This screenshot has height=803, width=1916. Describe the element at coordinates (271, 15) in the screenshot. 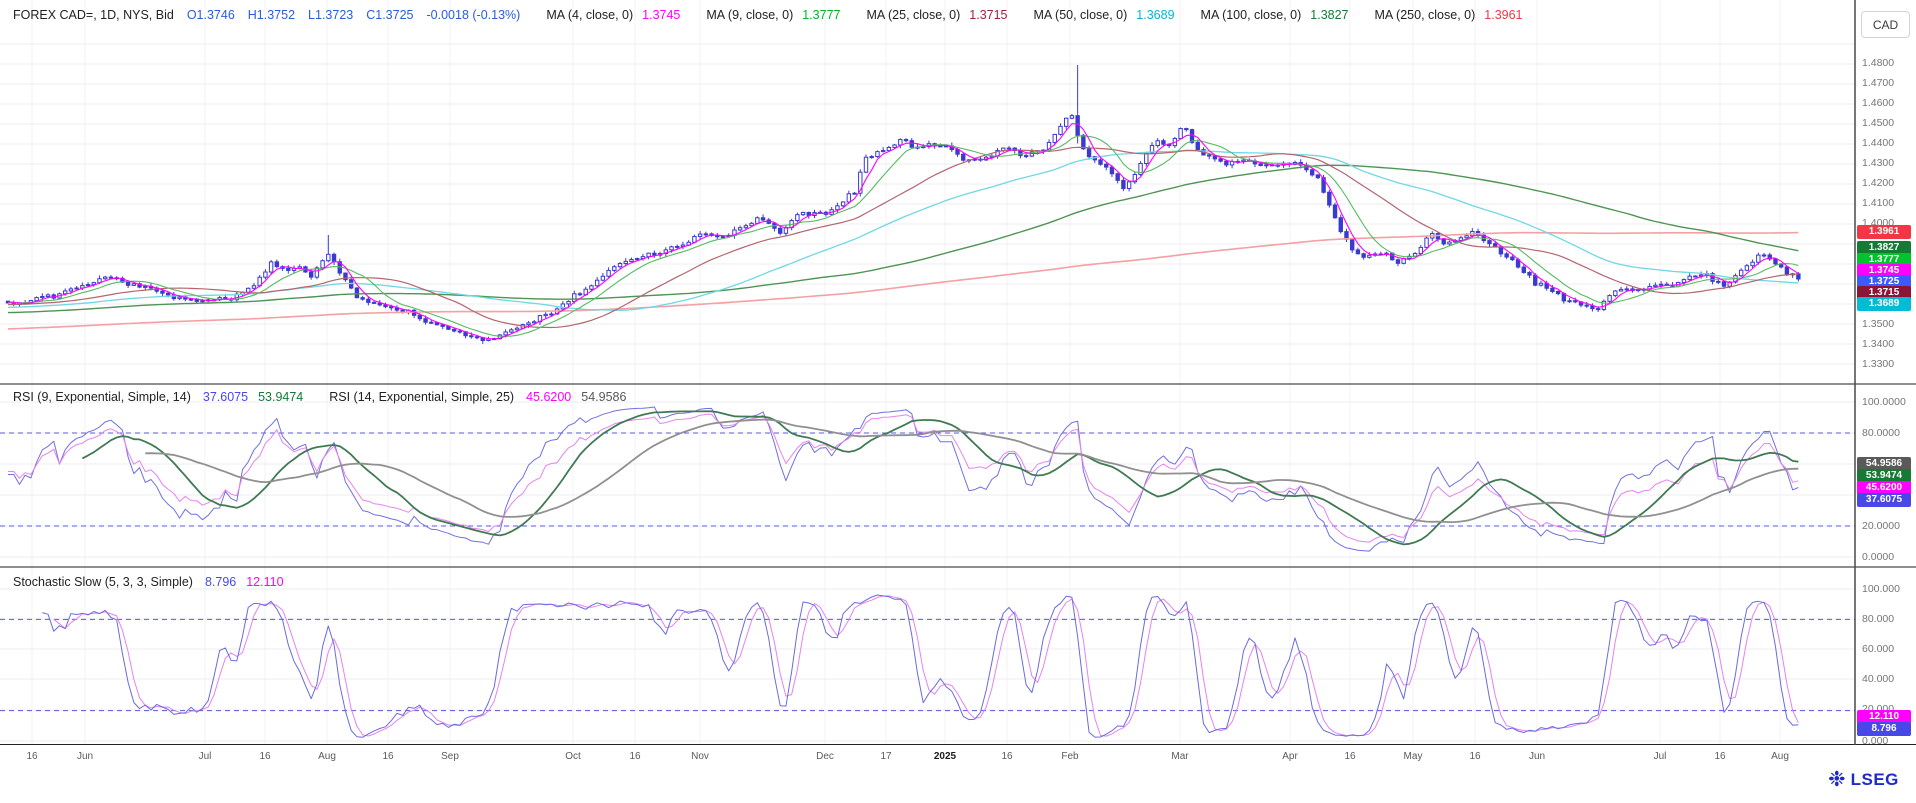

I see `high-value: H1.3752` at that location.